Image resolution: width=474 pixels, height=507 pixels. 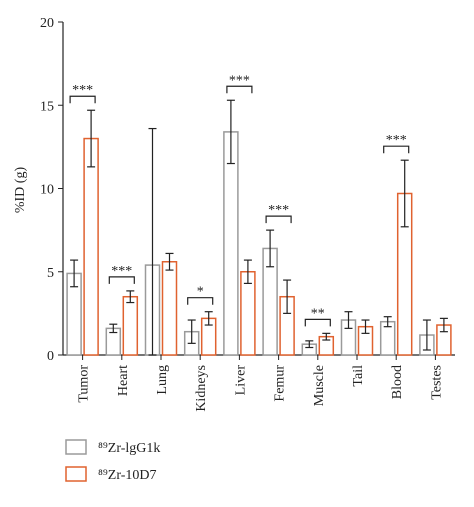 I want to click on x-tick-label: Femur, so click(x=280, y=383).